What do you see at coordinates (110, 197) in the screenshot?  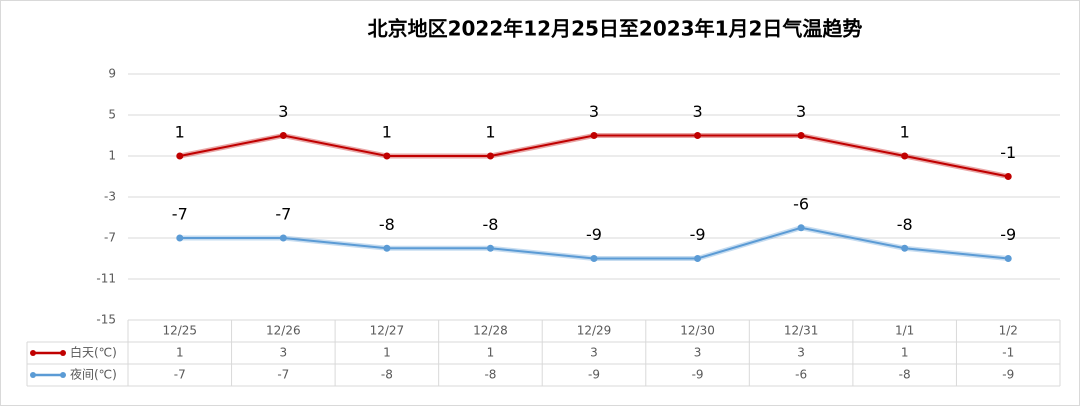 I see `y-tick-label: -3` at bounding box center [110, 197].